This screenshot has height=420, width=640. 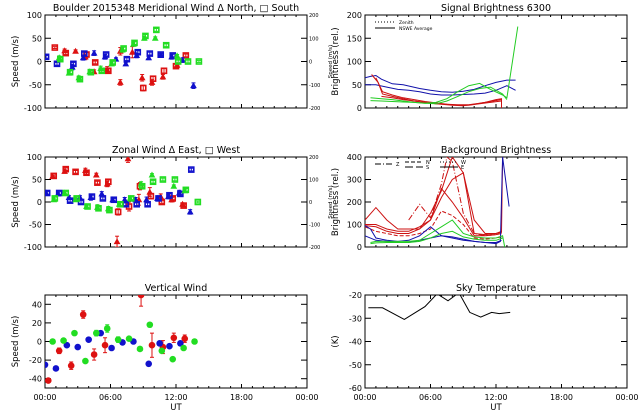 What do you see at coordinates (176, 288) in the screenshot?
I see `chart-title: Vertical Wind` at bounding box center [176, 288].